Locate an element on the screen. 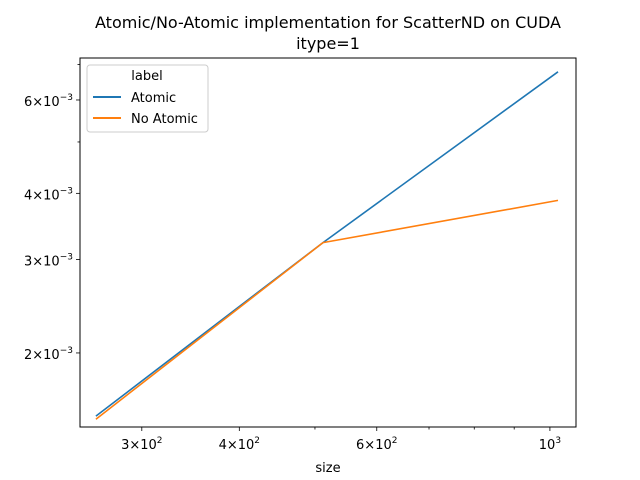 Image resolution: width=640 pixels, height=480 pixels. x-axis-label: size is located at coordinates (327, 468).